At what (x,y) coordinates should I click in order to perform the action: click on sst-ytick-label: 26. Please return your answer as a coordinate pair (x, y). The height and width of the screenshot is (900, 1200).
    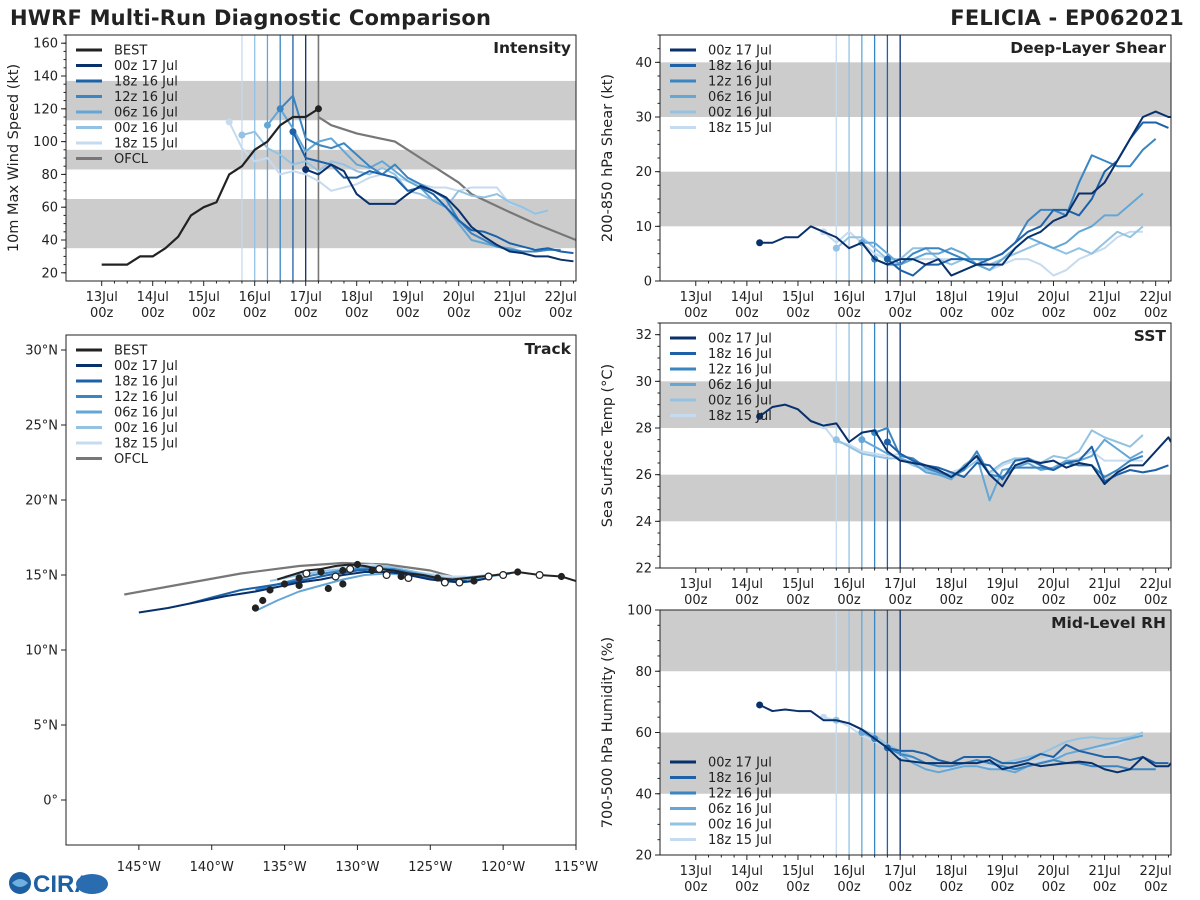
    Looking at the image, I should click on (643, 475).